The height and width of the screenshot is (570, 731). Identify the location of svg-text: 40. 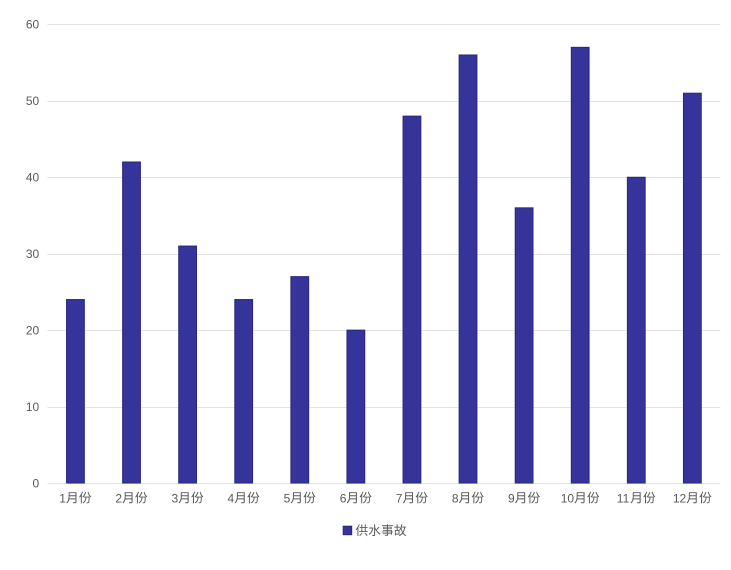
(33, 178).